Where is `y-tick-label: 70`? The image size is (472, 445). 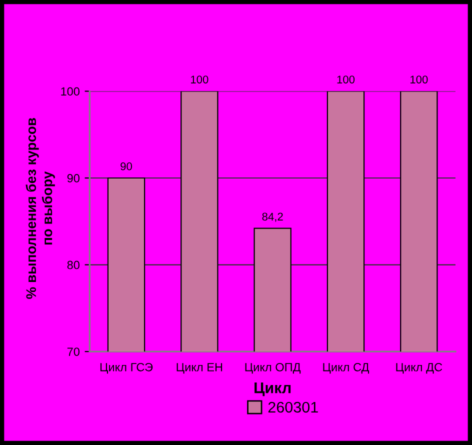 y-tick-label: 70 is located at coordinates (73, 352).